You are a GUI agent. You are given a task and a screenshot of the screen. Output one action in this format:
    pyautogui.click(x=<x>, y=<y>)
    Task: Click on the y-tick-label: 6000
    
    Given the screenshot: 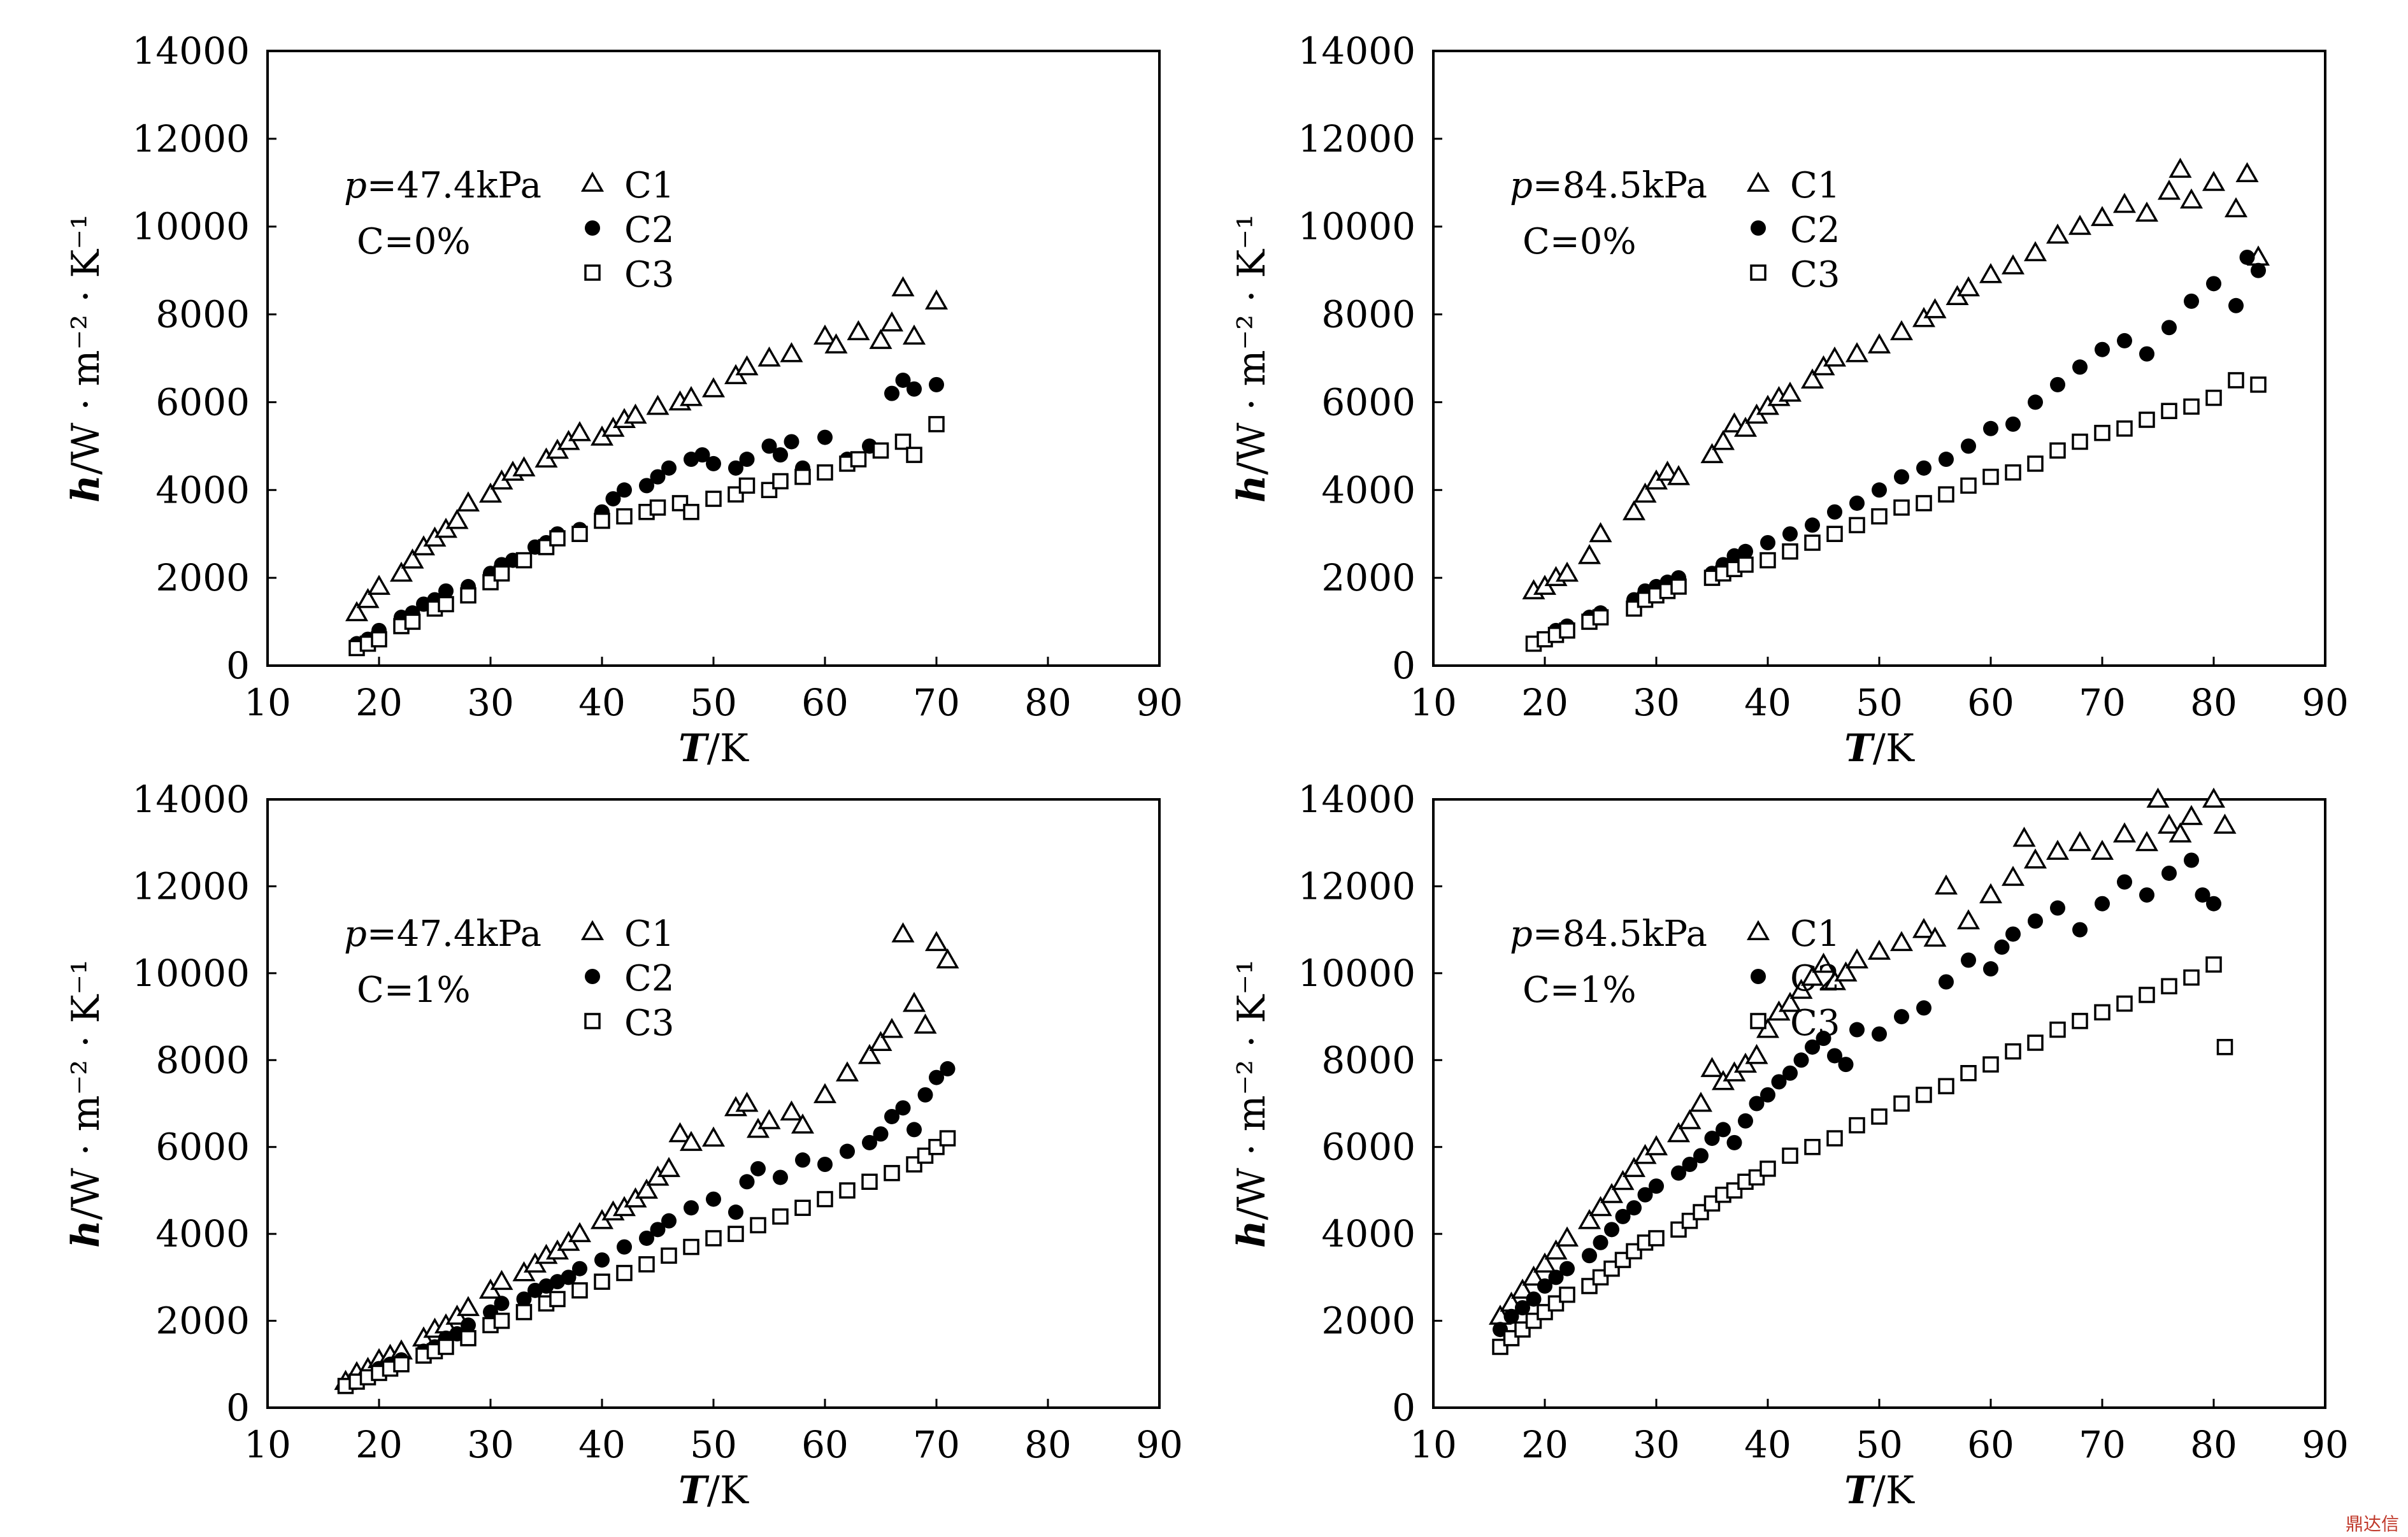 What is the action you would take?
    pyautogui.click(x=202, y=1147)
    